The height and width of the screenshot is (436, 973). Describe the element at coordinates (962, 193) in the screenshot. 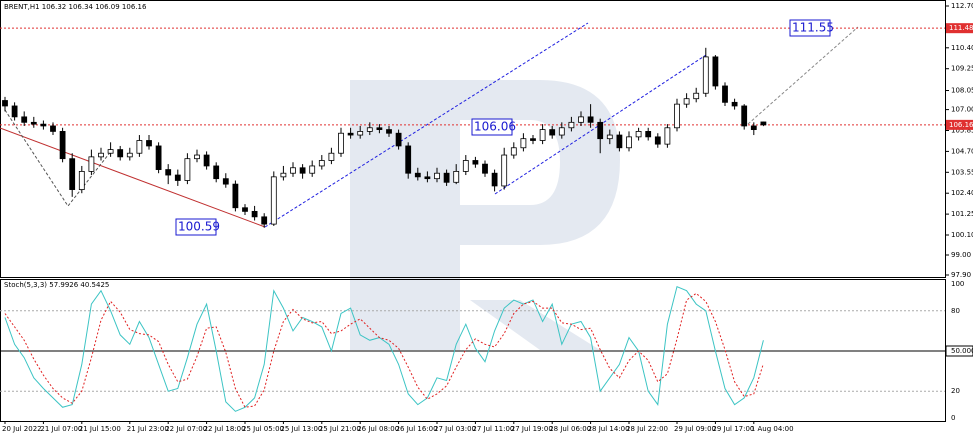

I see `y-tick-label: 102.40` at that location.